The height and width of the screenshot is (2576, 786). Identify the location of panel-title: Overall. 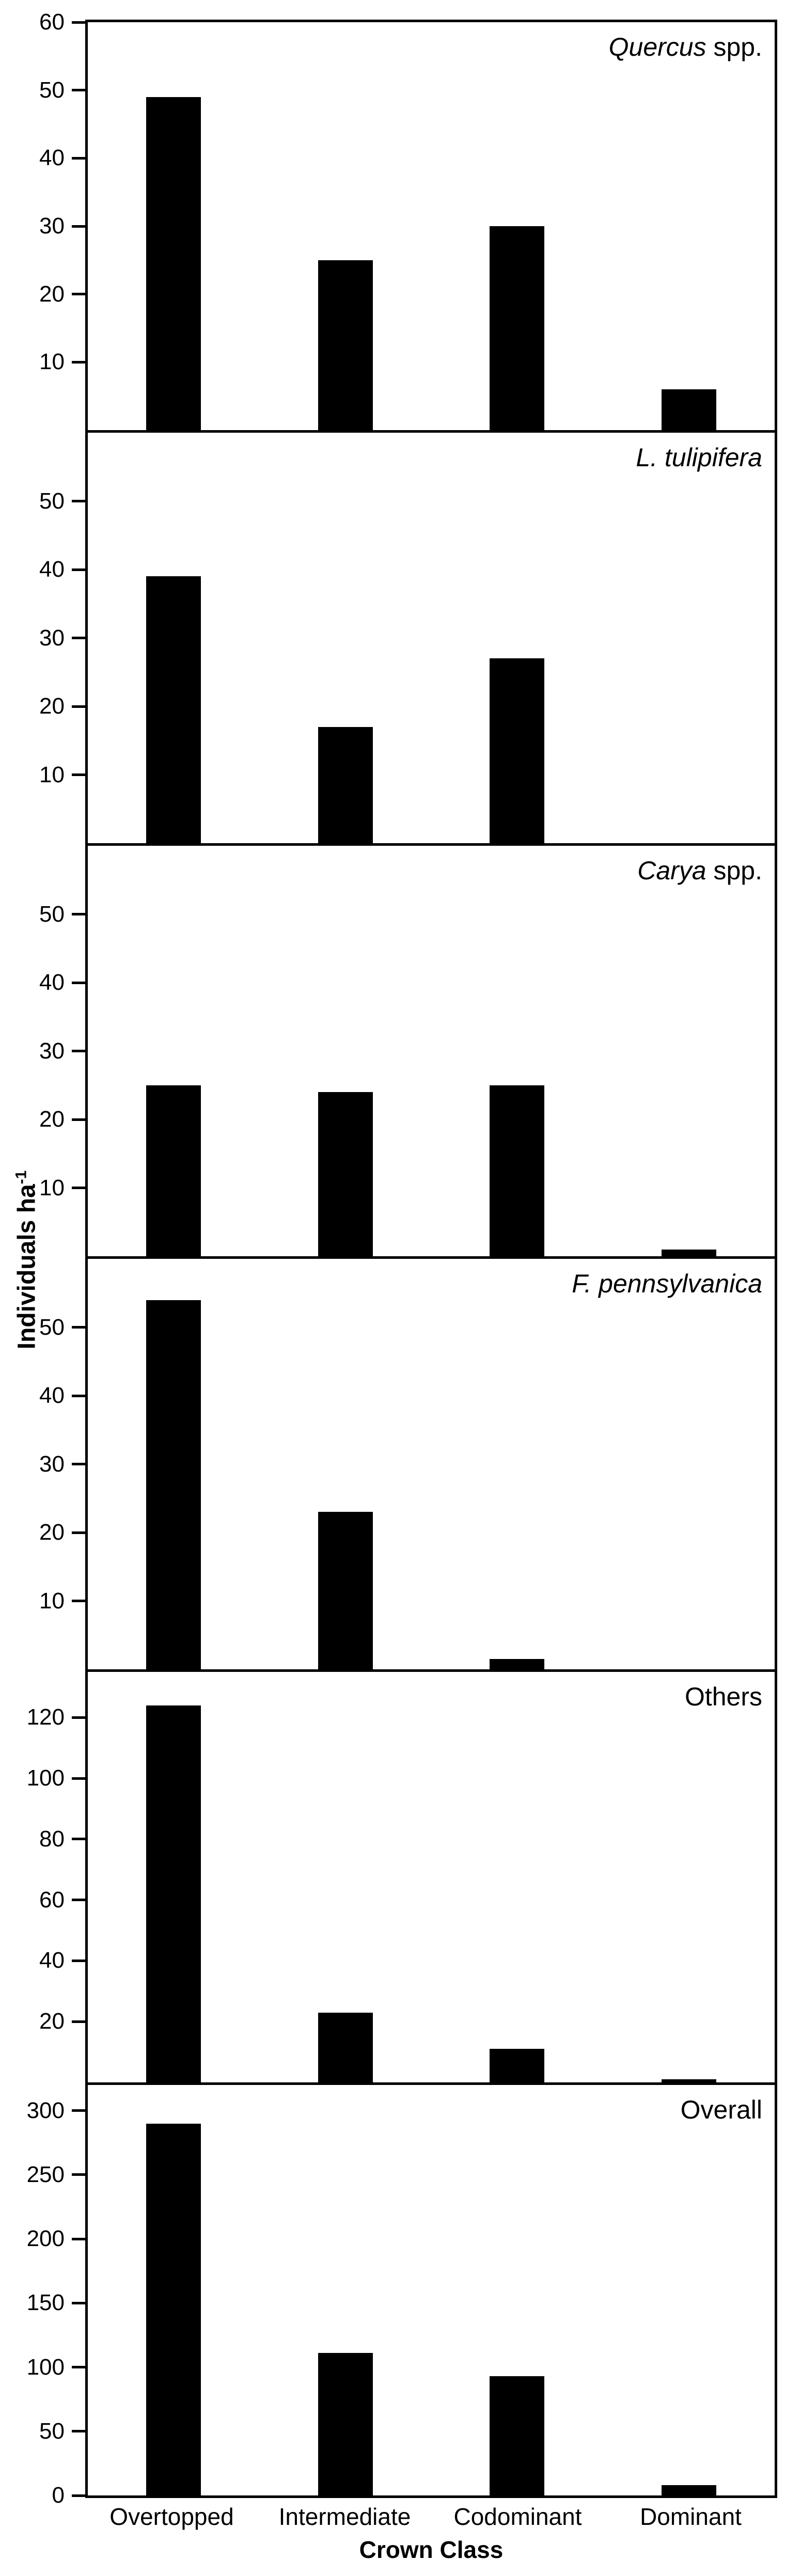
(721, 2109).